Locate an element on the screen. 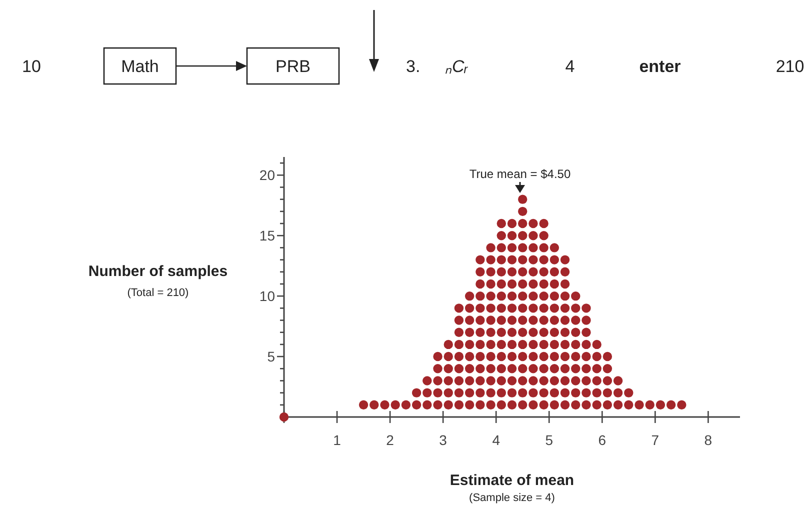 Image resolution: width=811 pixels, height=508 pixels. y-tick-label: 15 is located at coordinates (267, 236).